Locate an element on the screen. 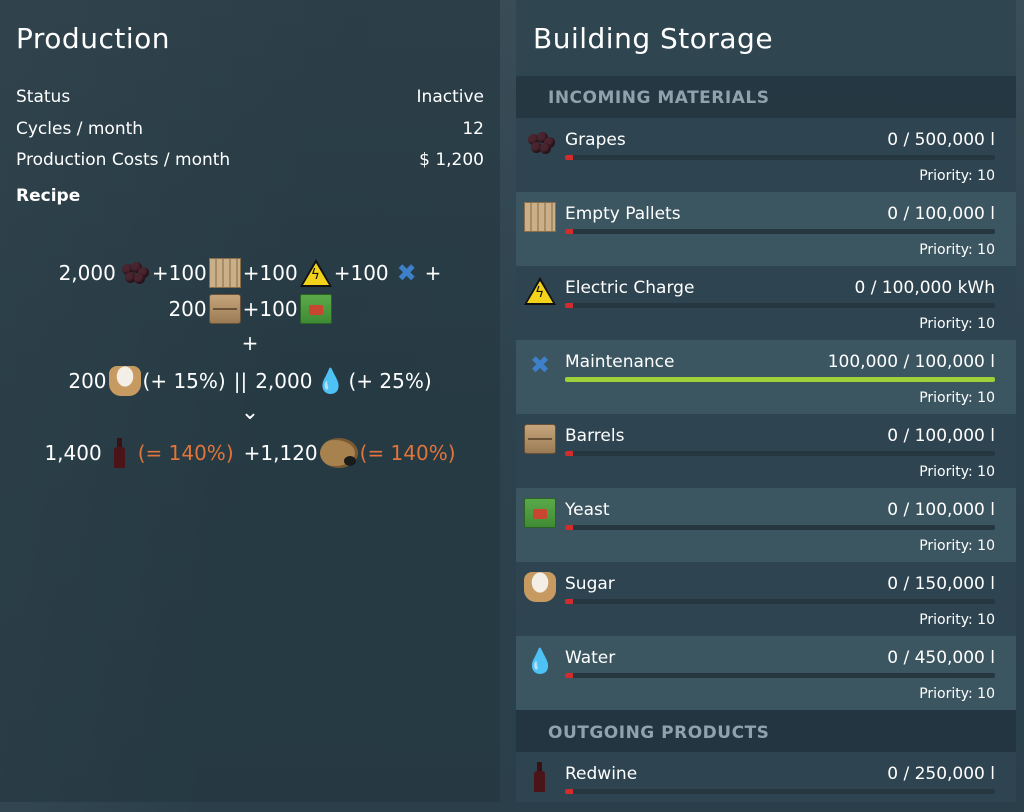  incoming-item-sugar: Sugar 0 / 150,000 l Priority: 10 is located at coordinates (766, 599).